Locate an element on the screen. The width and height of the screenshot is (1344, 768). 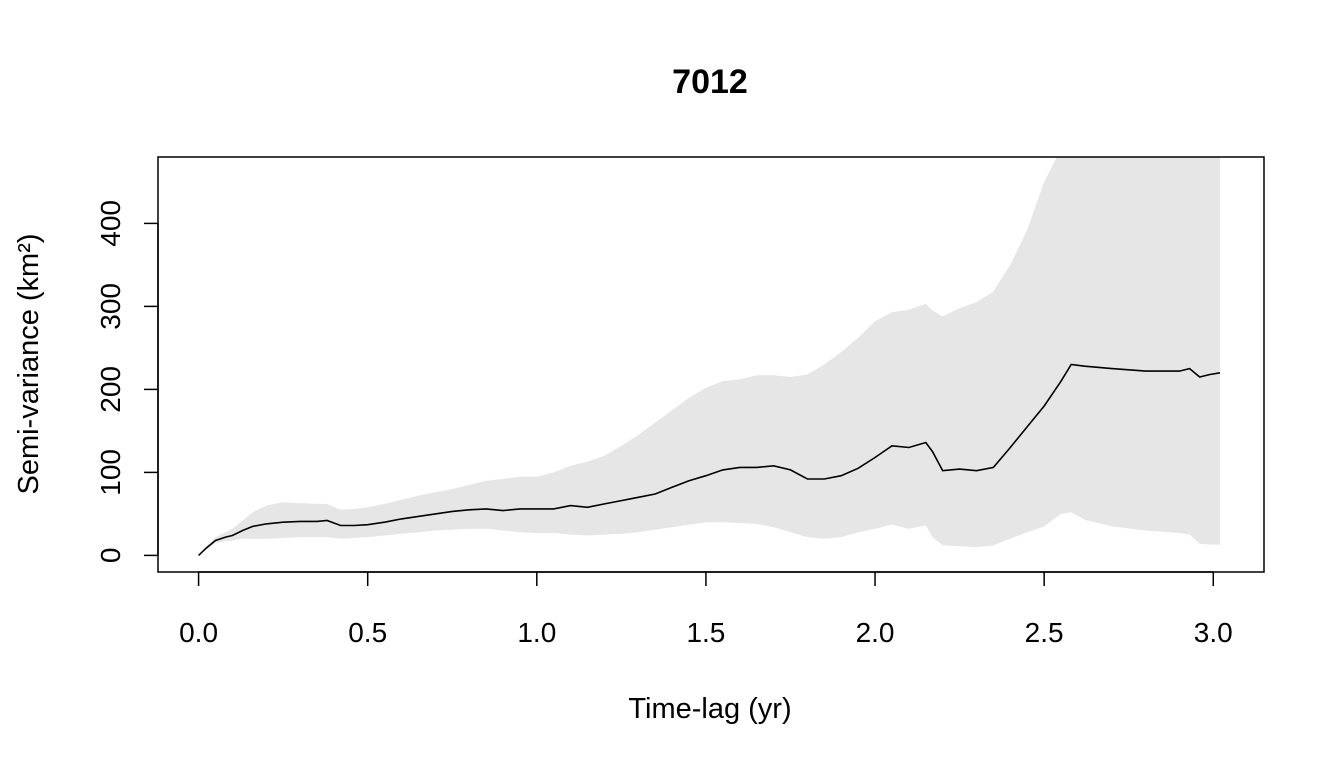
y-axis-label: Semi-variance (km²) is located at coordinates (29, 363).